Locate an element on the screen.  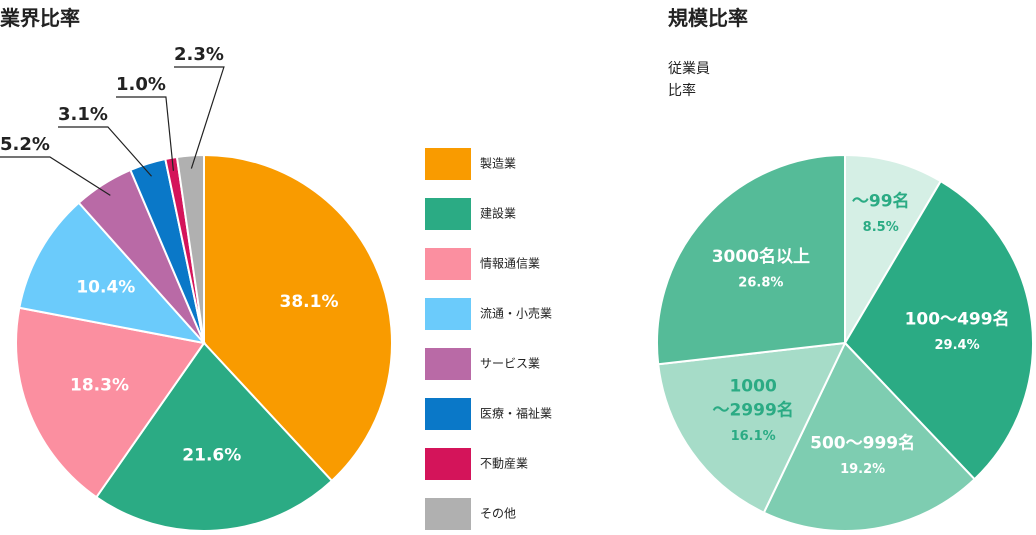
chart-title: 規模比率 is located at coordinates (708, 18).